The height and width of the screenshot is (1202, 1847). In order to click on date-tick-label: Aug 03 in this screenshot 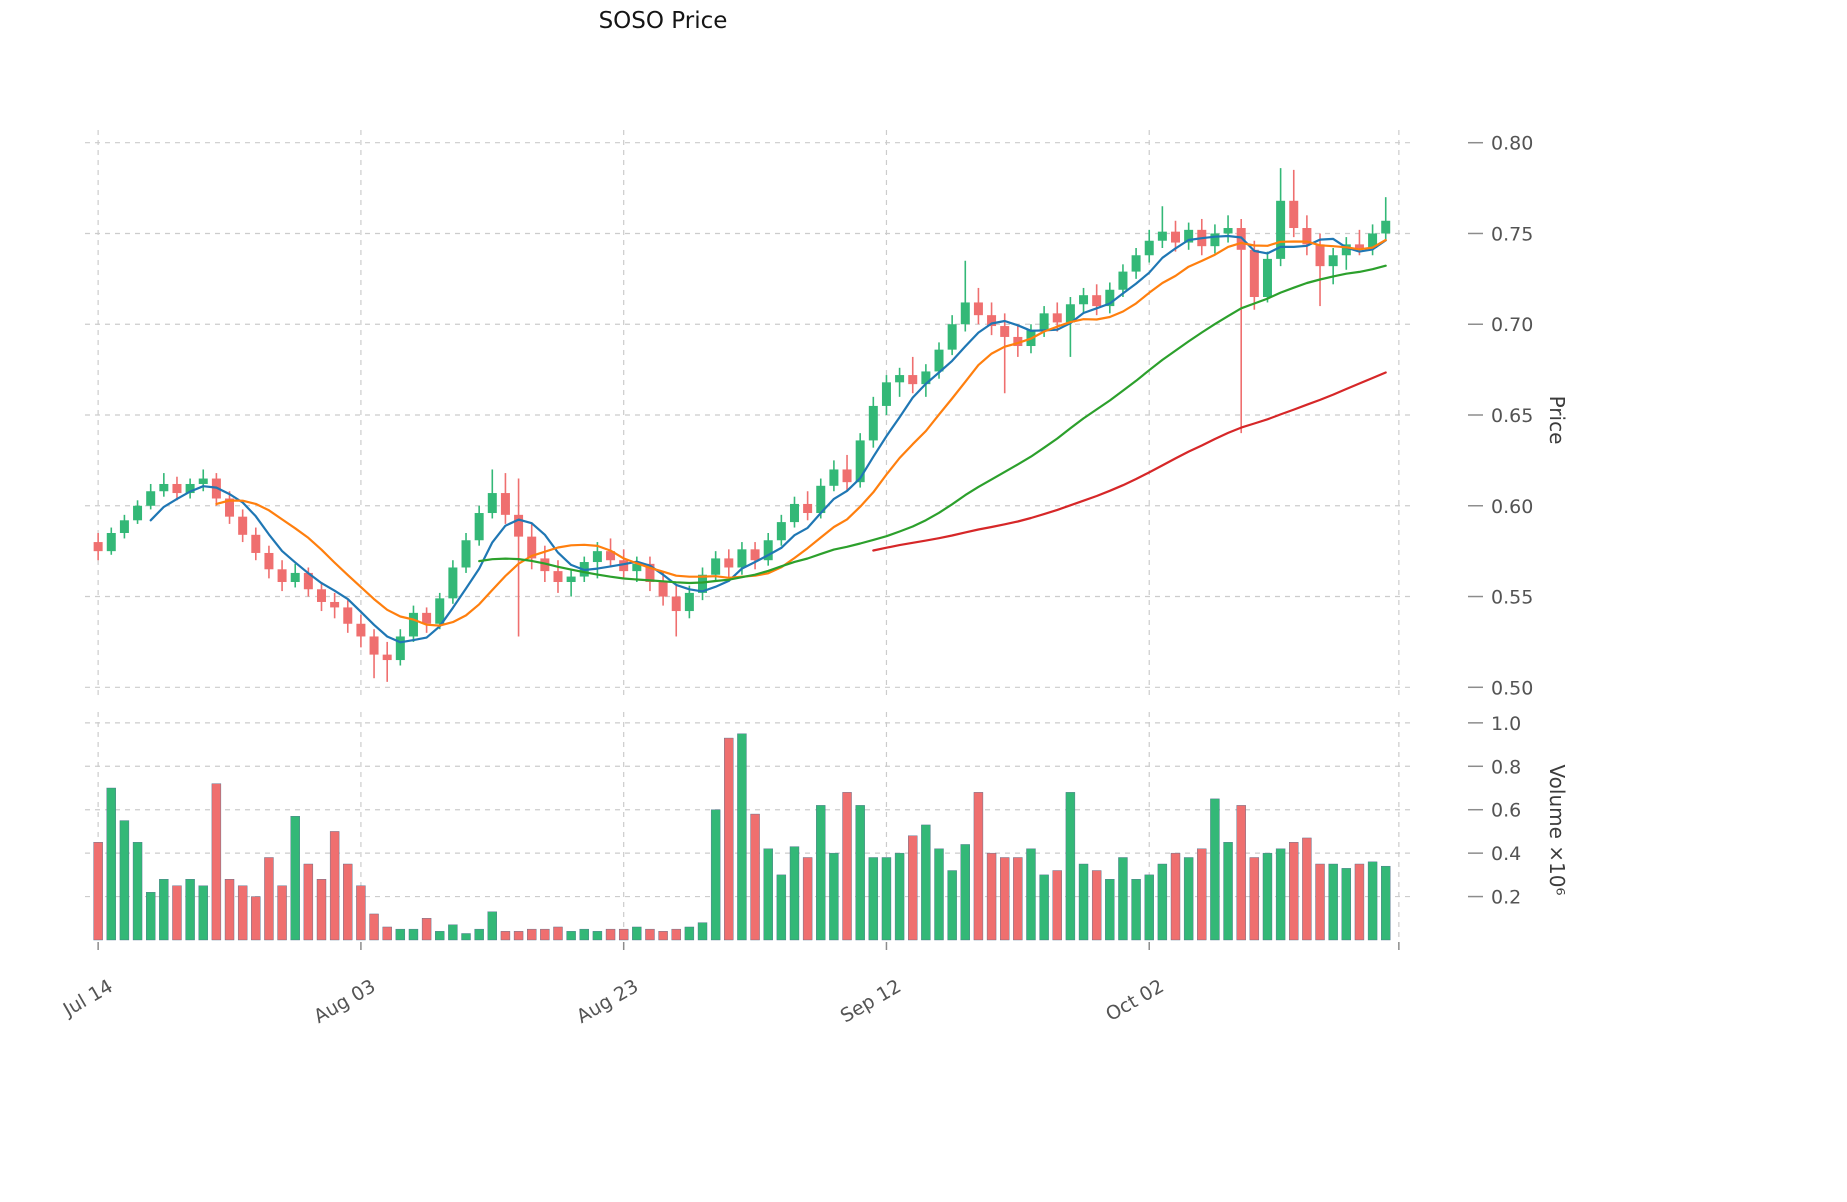, I will do `click(344, 1001)`.